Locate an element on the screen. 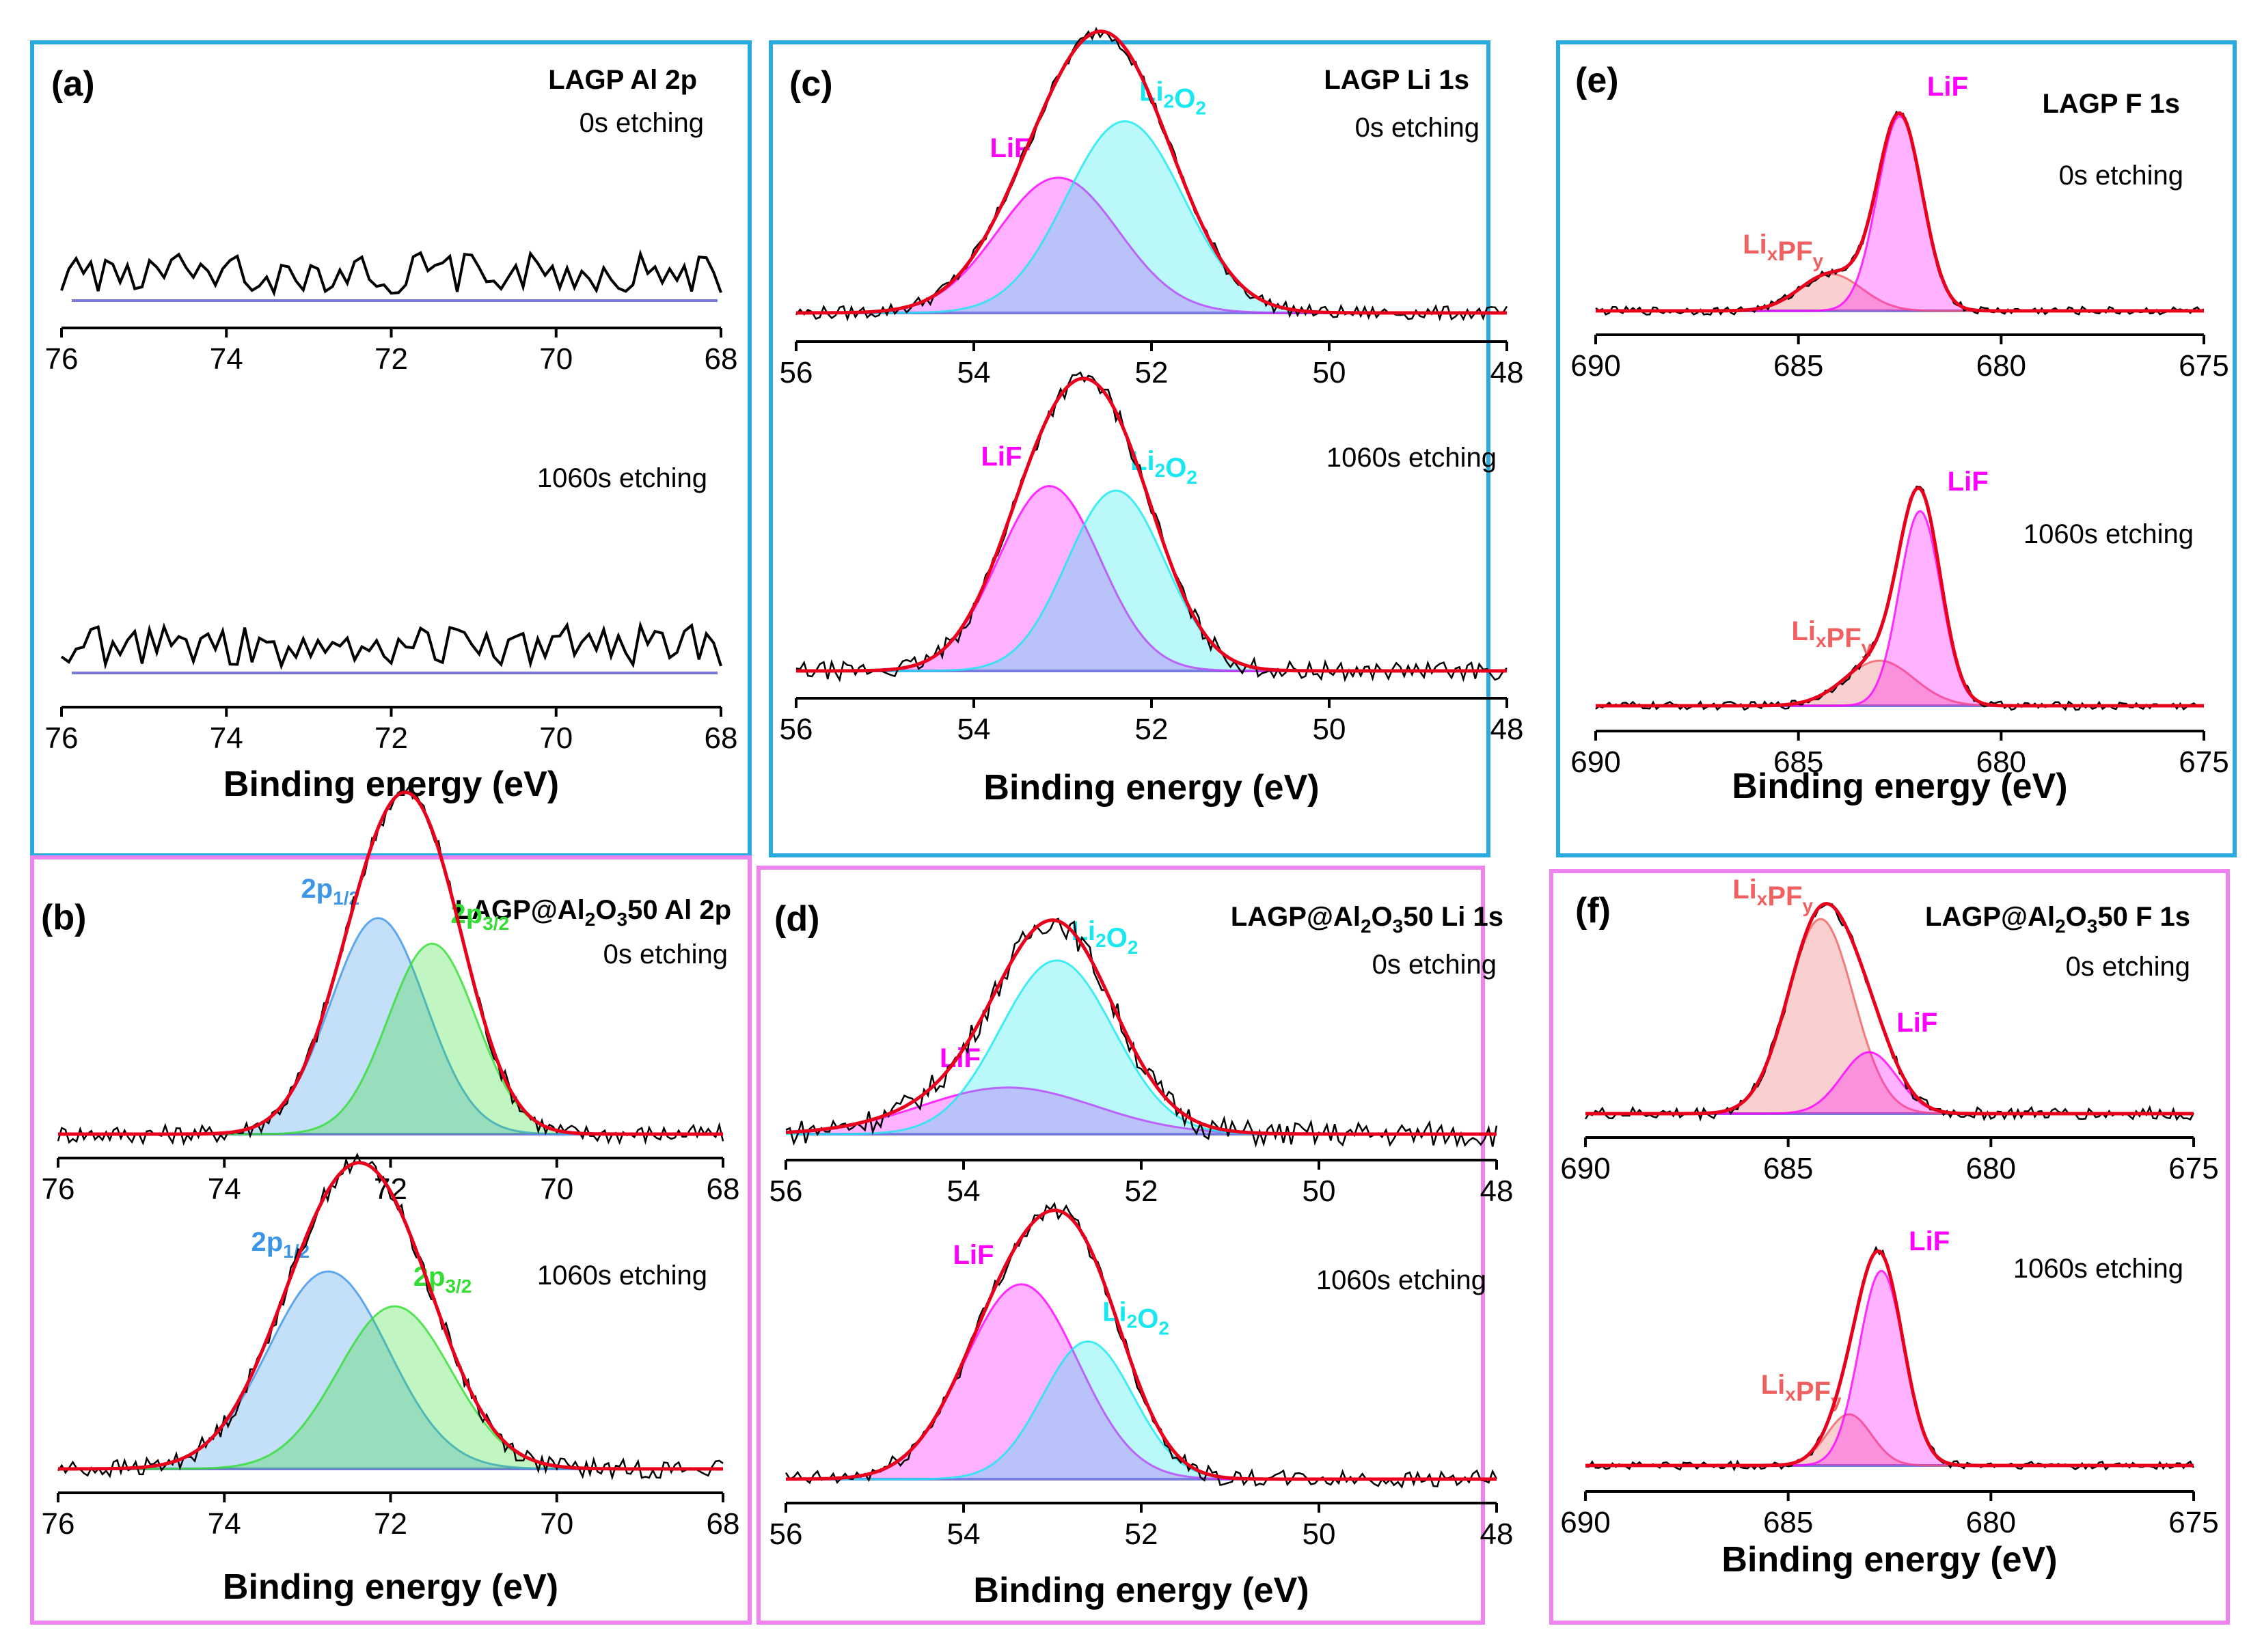  panel-title: LAGP@Al2O350 Li 1s is located at coordinates (1367, 919).